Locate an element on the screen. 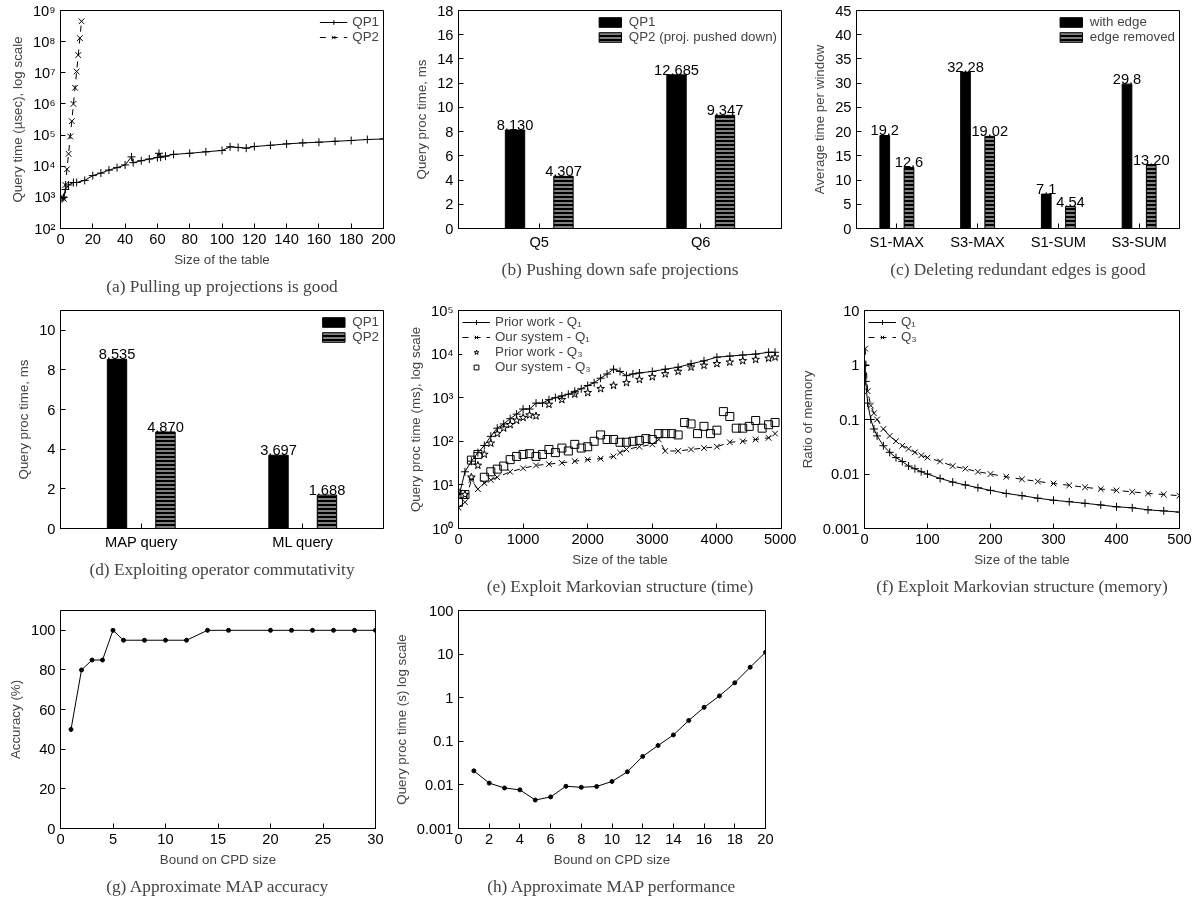 The height and width of the screenshot is (919, 1201). y-tick-label: 0.001 is located at coordinates (841, 528).